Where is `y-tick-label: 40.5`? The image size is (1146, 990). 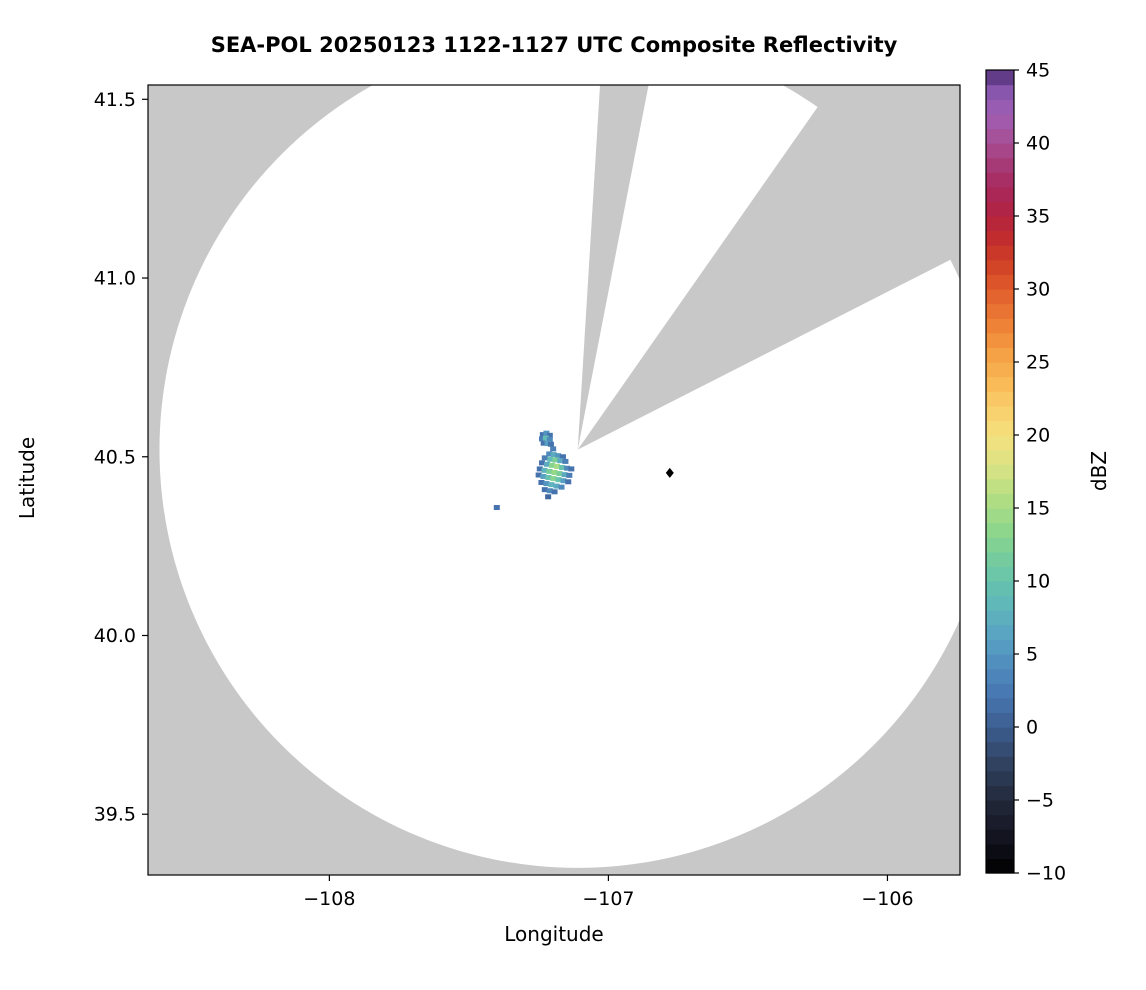 y-tick-label: 40.5 is located at coordinates (115, 457).